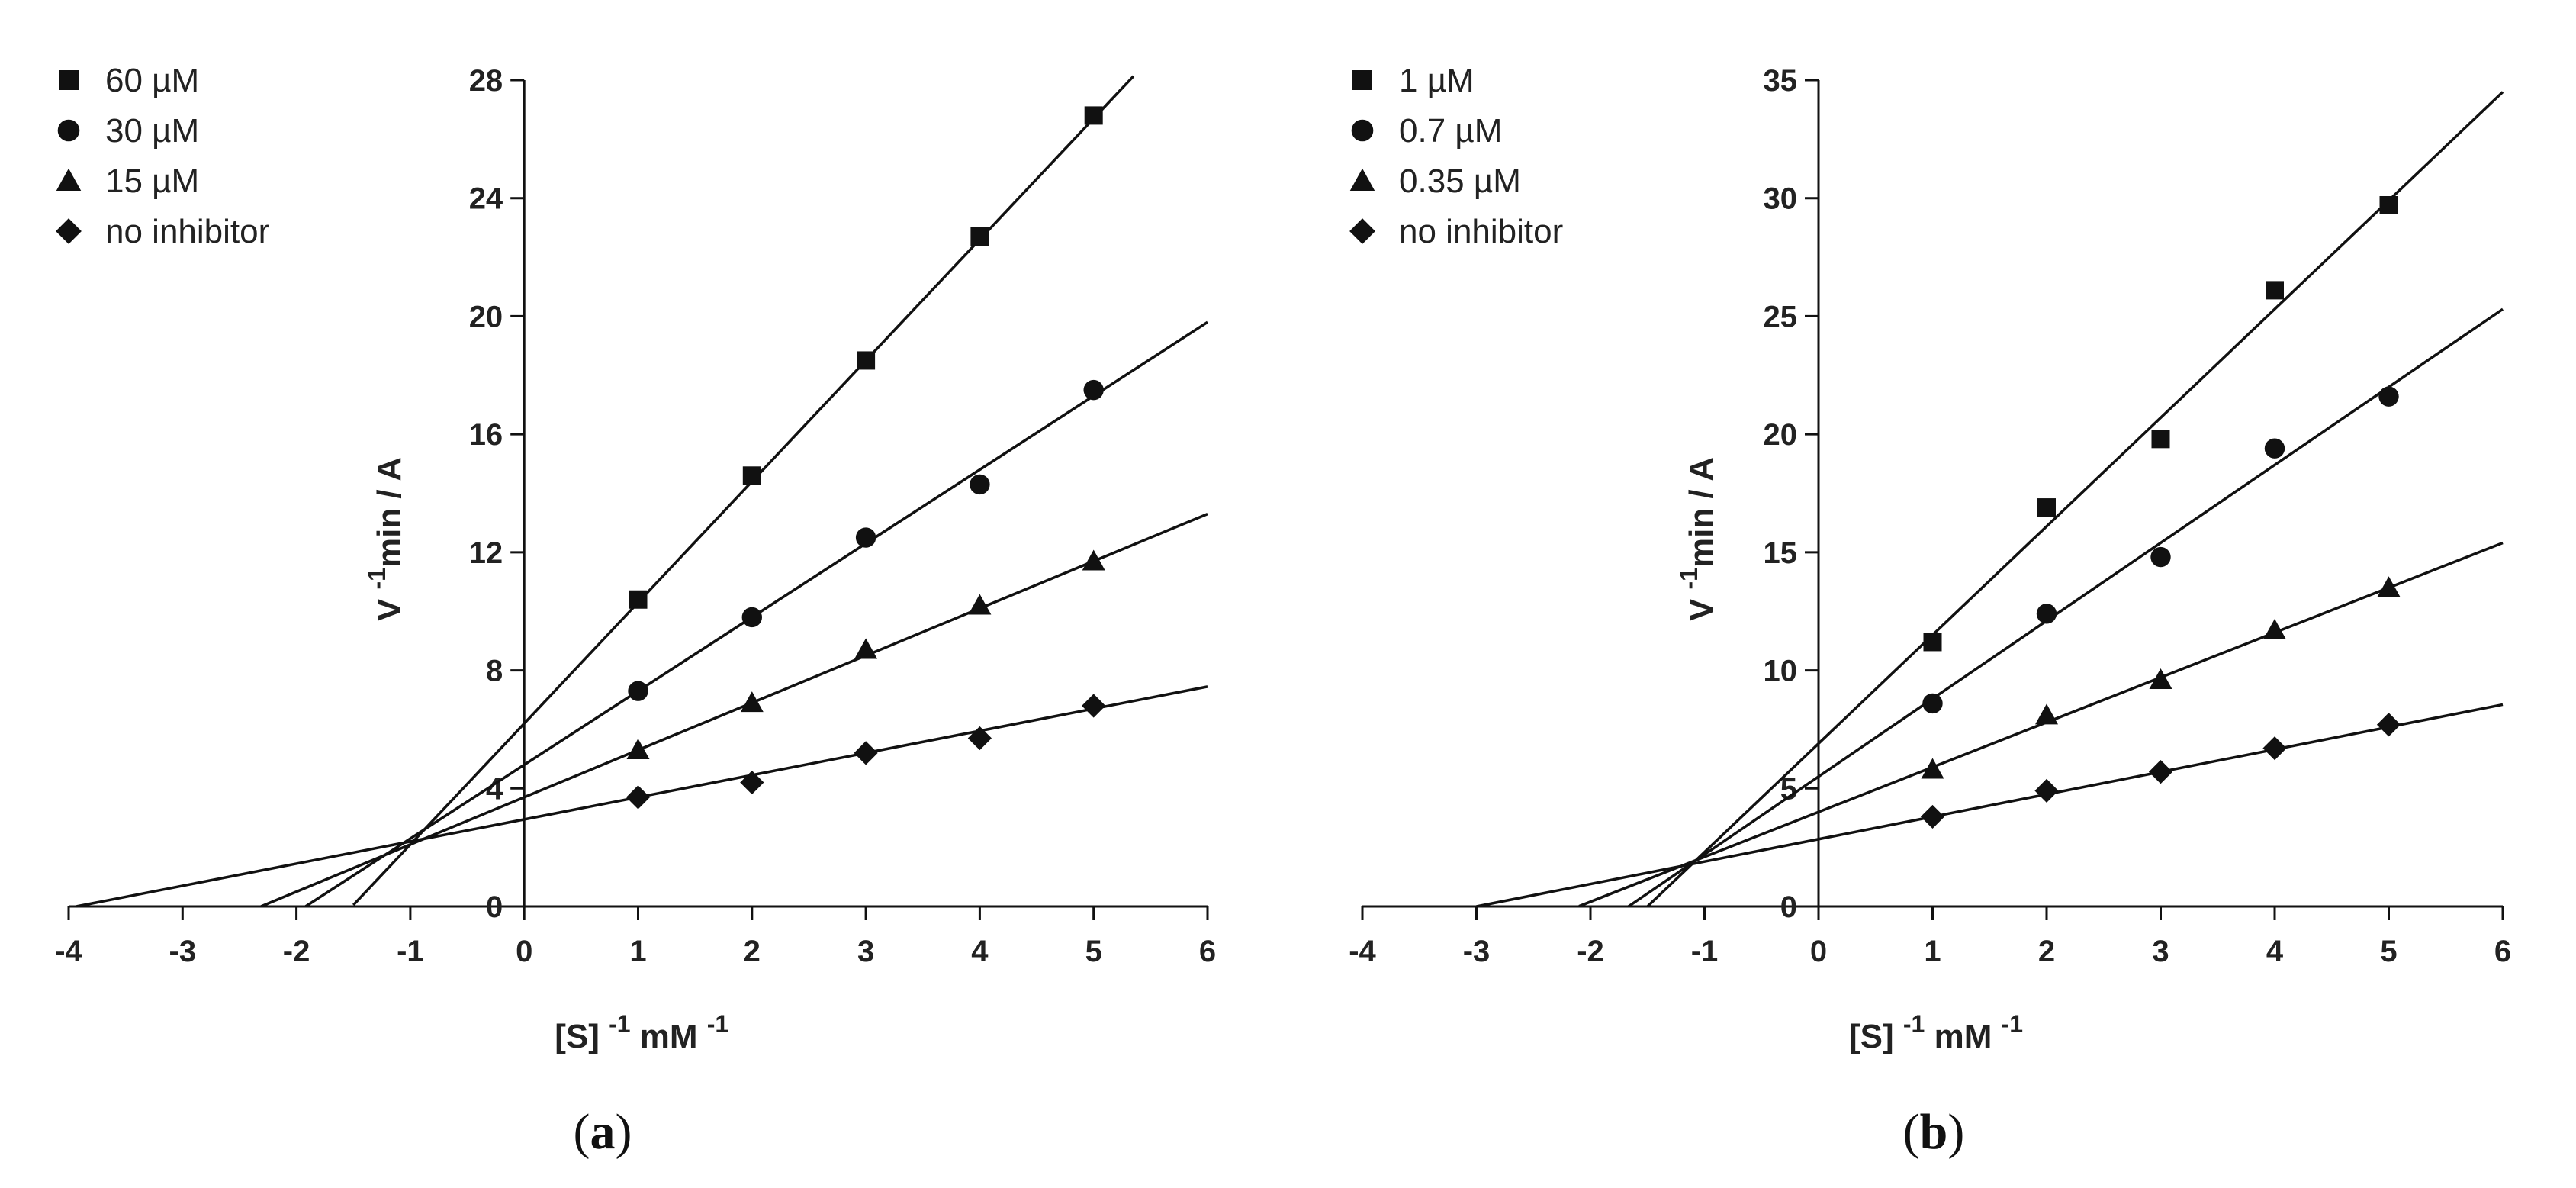 This screenshot has height=1188, width=2576. What do you see at coordinates (486, 553) in the screenshot?
I see `y-tick-label: 12` at bounding box center [486, 553].